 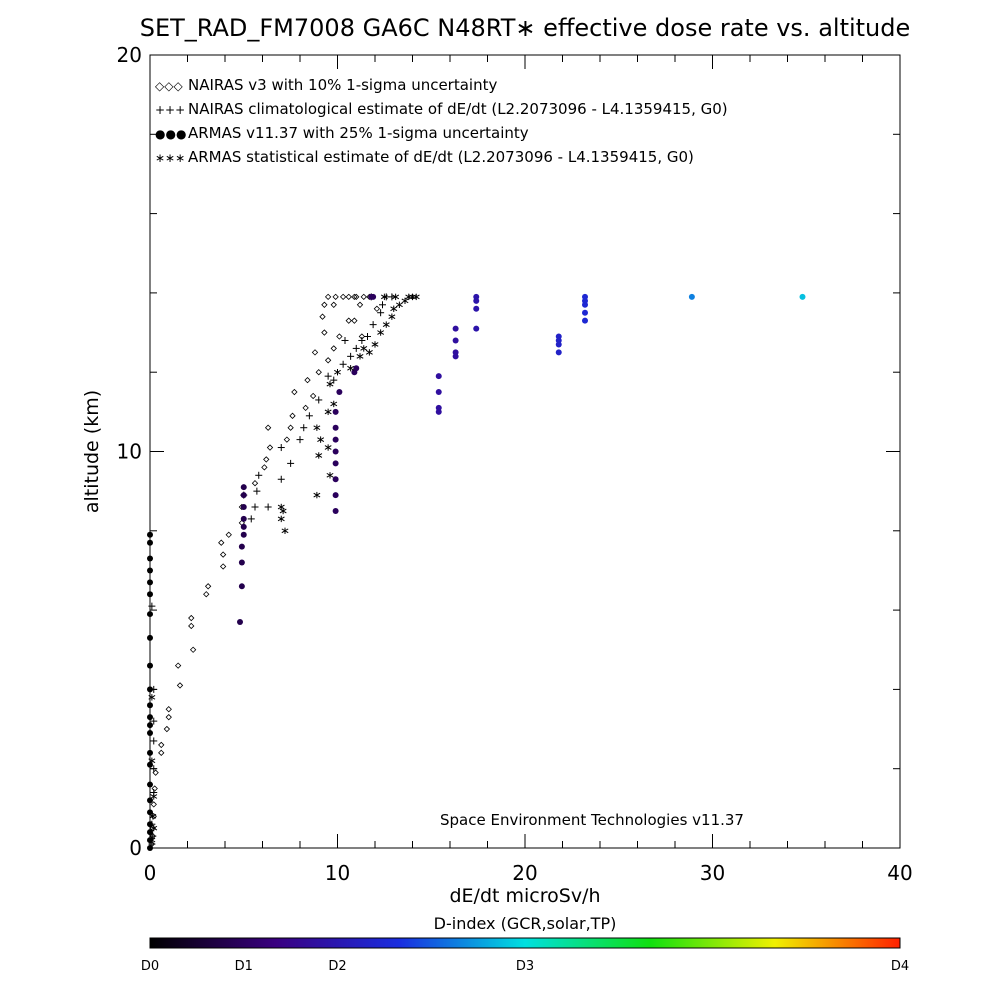 I want to click on series-diamond, so click(x=264, y=570).